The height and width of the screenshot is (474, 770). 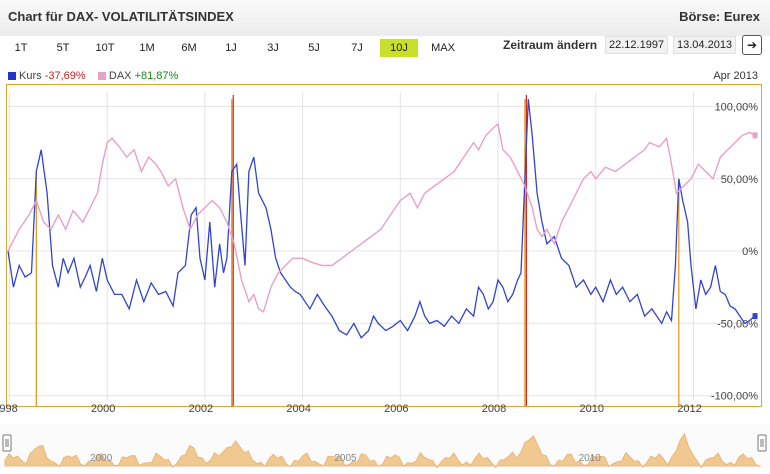 I want to click on period-button-5t: 5T, so click(x=63, y=48).